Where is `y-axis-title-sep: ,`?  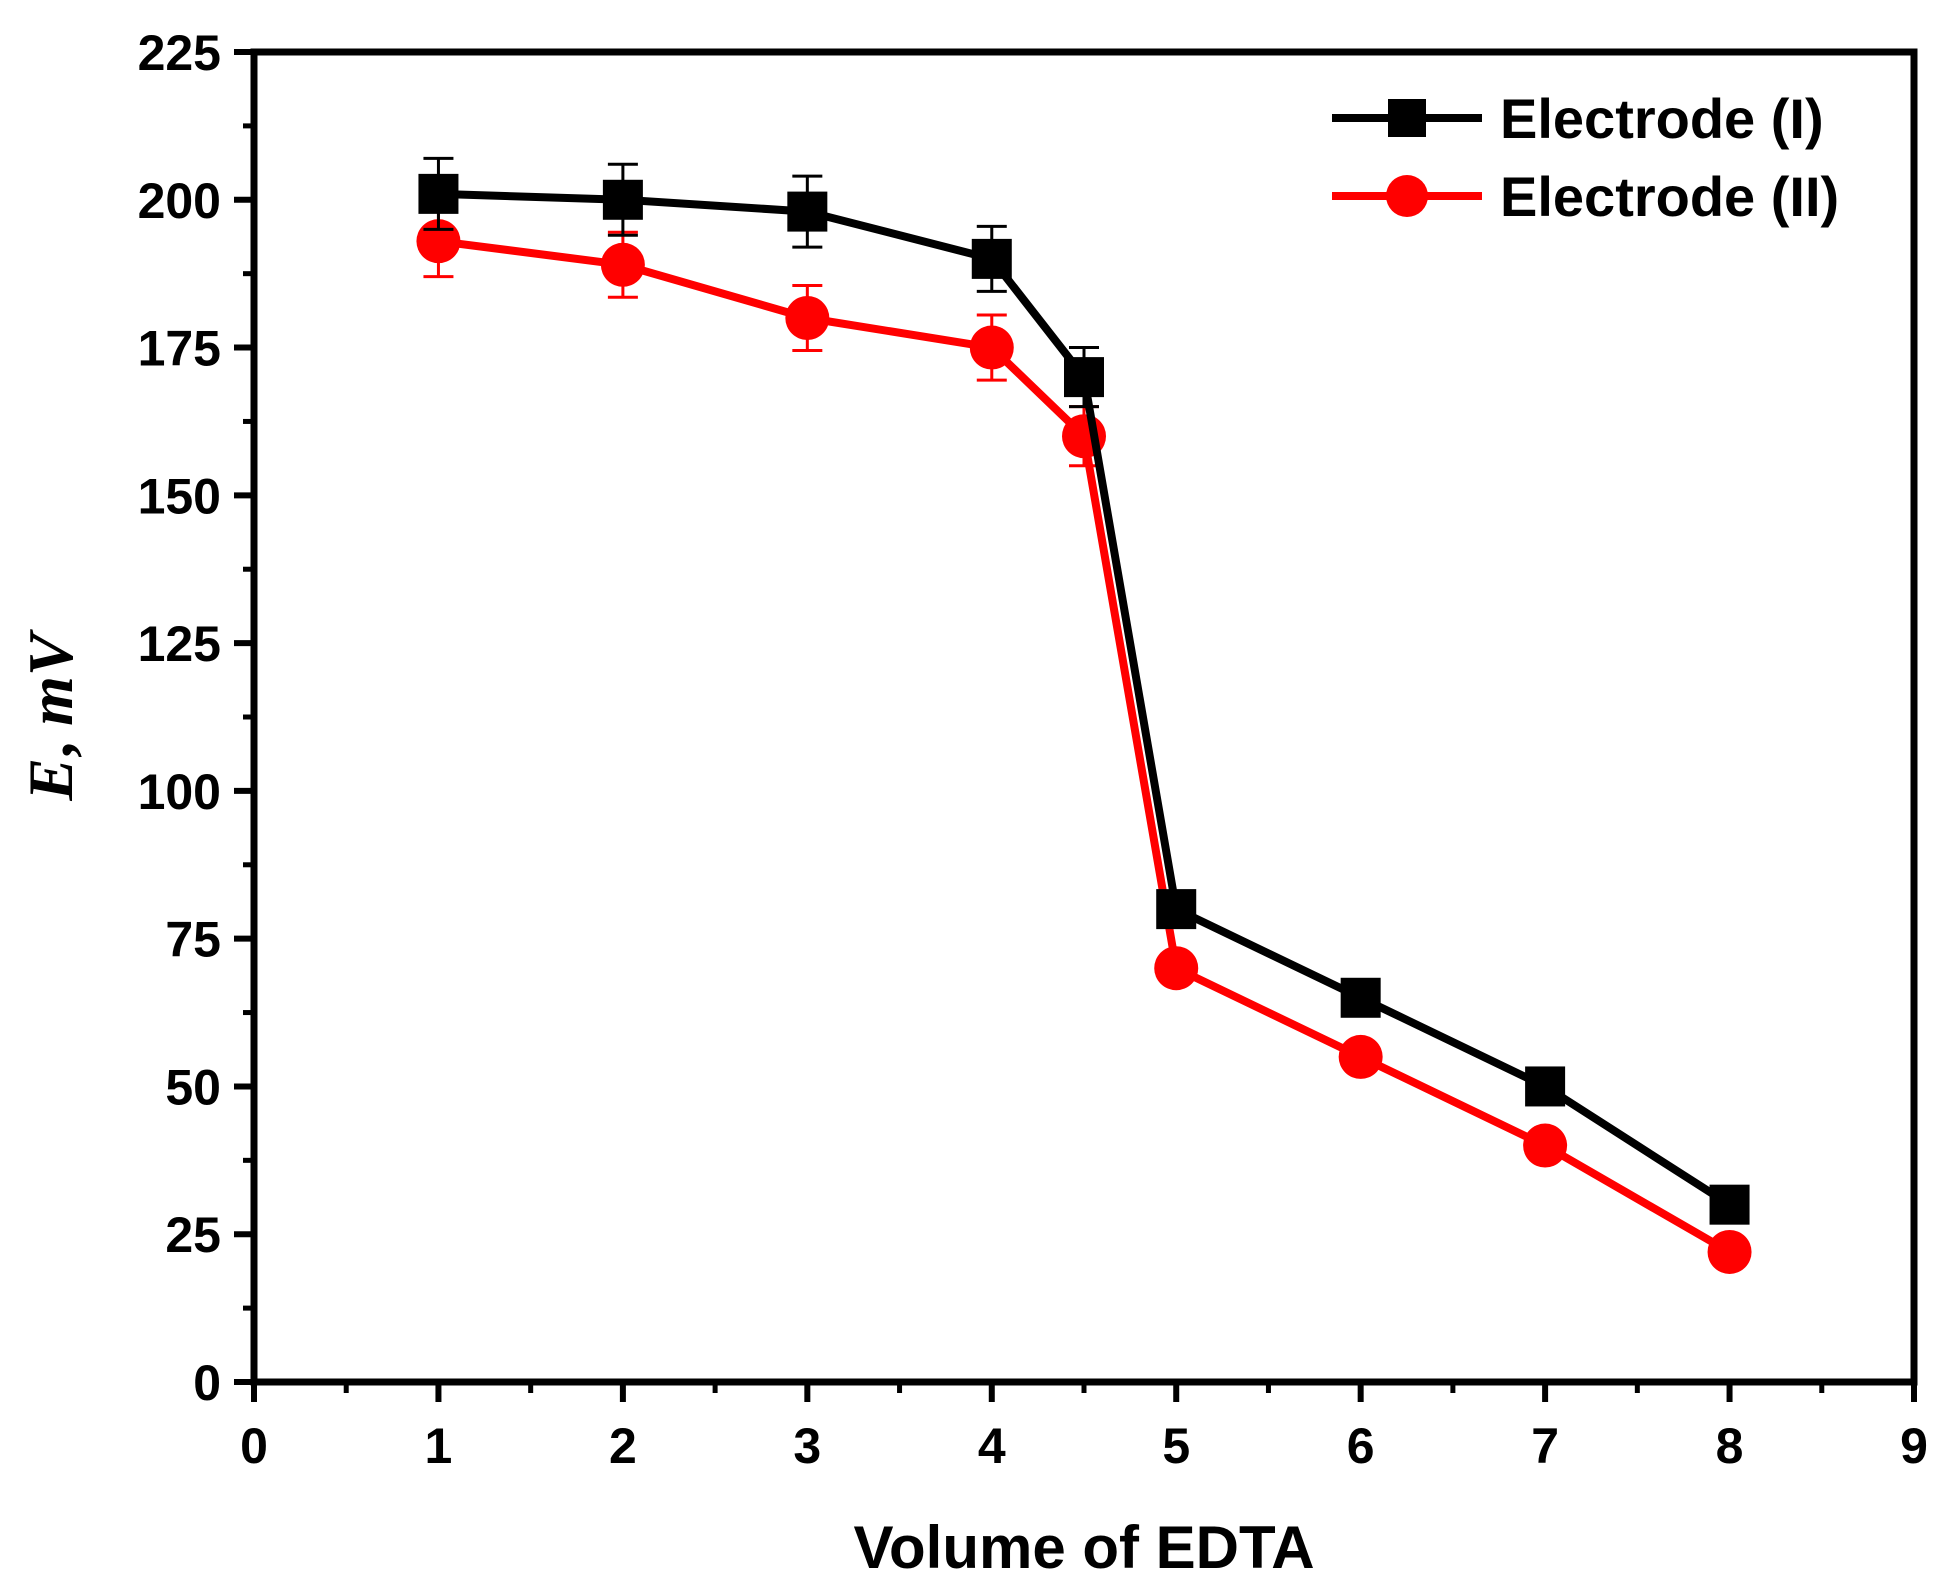 y-axis-title-sep: , is located at coordinates (50, 742).